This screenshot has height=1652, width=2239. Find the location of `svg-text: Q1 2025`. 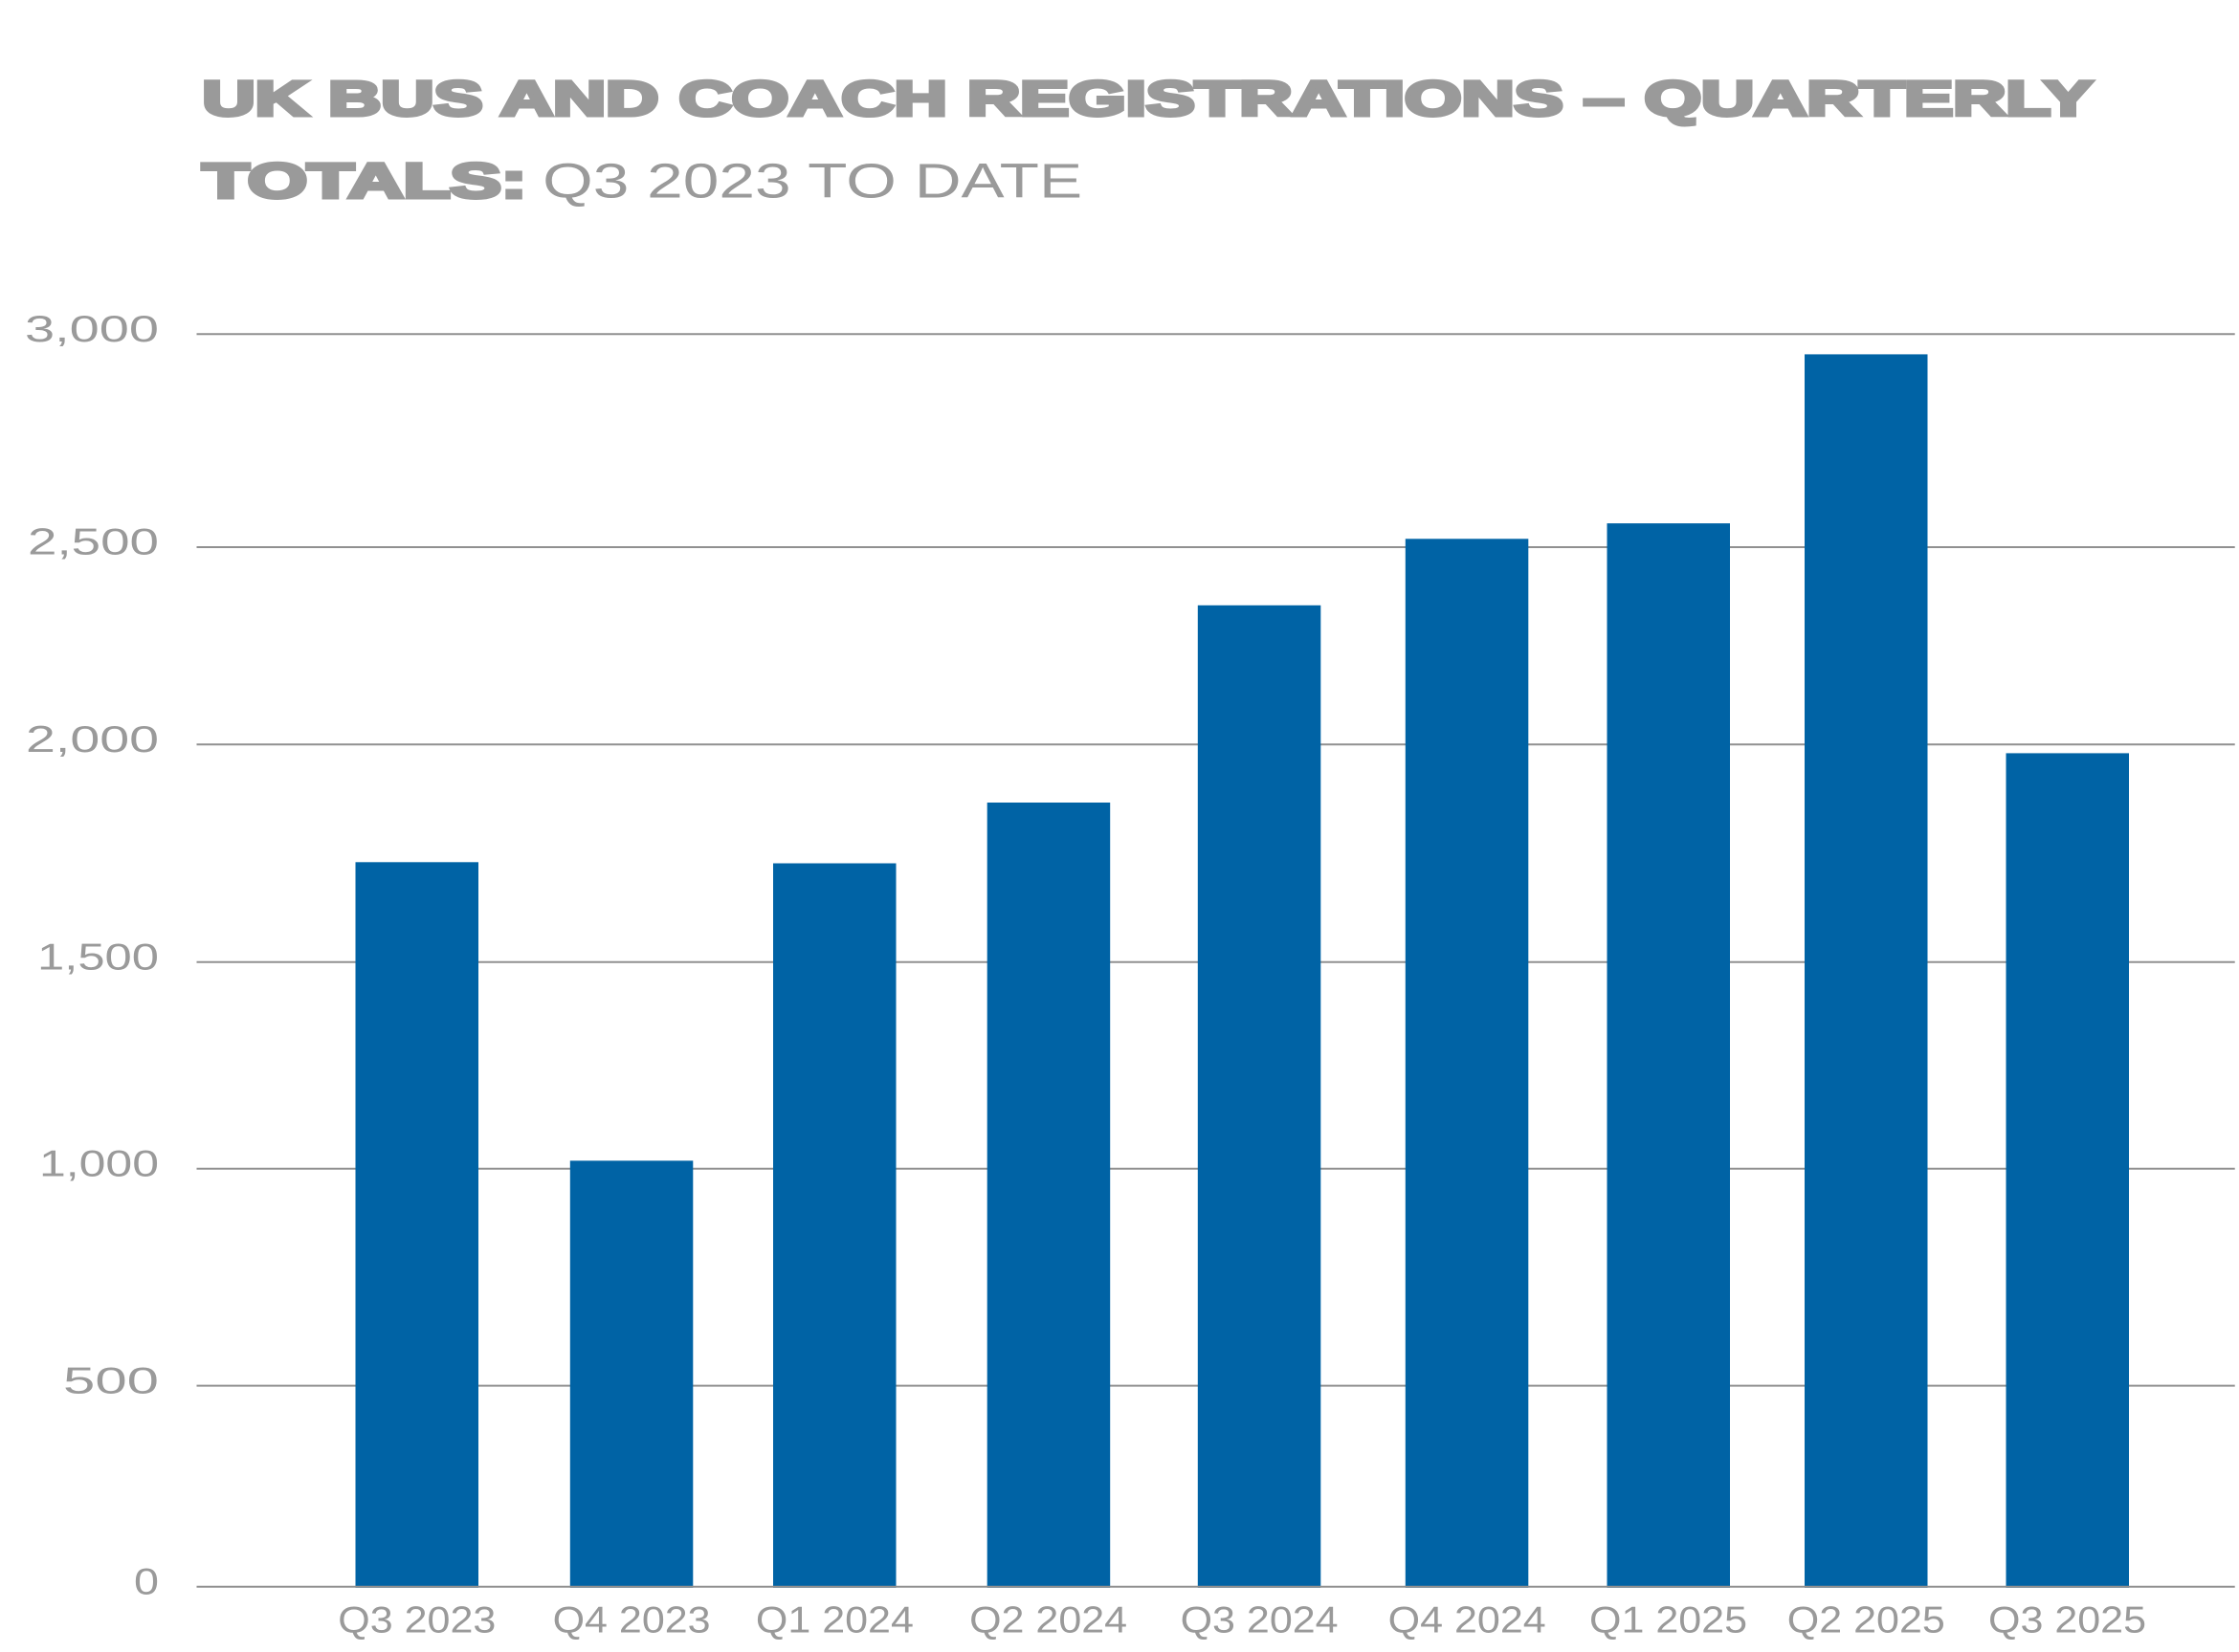

svg-text: Q1 2025 is located at coordinates (1668, 1620).